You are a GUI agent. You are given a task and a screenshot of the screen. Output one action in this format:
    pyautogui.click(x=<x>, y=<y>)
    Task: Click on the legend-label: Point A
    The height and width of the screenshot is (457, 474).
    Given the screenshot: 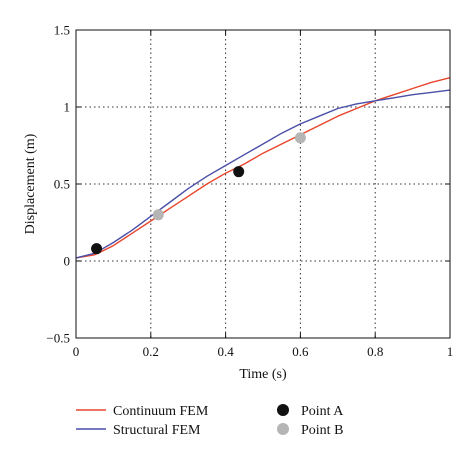 What is the action you would take?
    pyautogui.click(x=322, y=411)
    